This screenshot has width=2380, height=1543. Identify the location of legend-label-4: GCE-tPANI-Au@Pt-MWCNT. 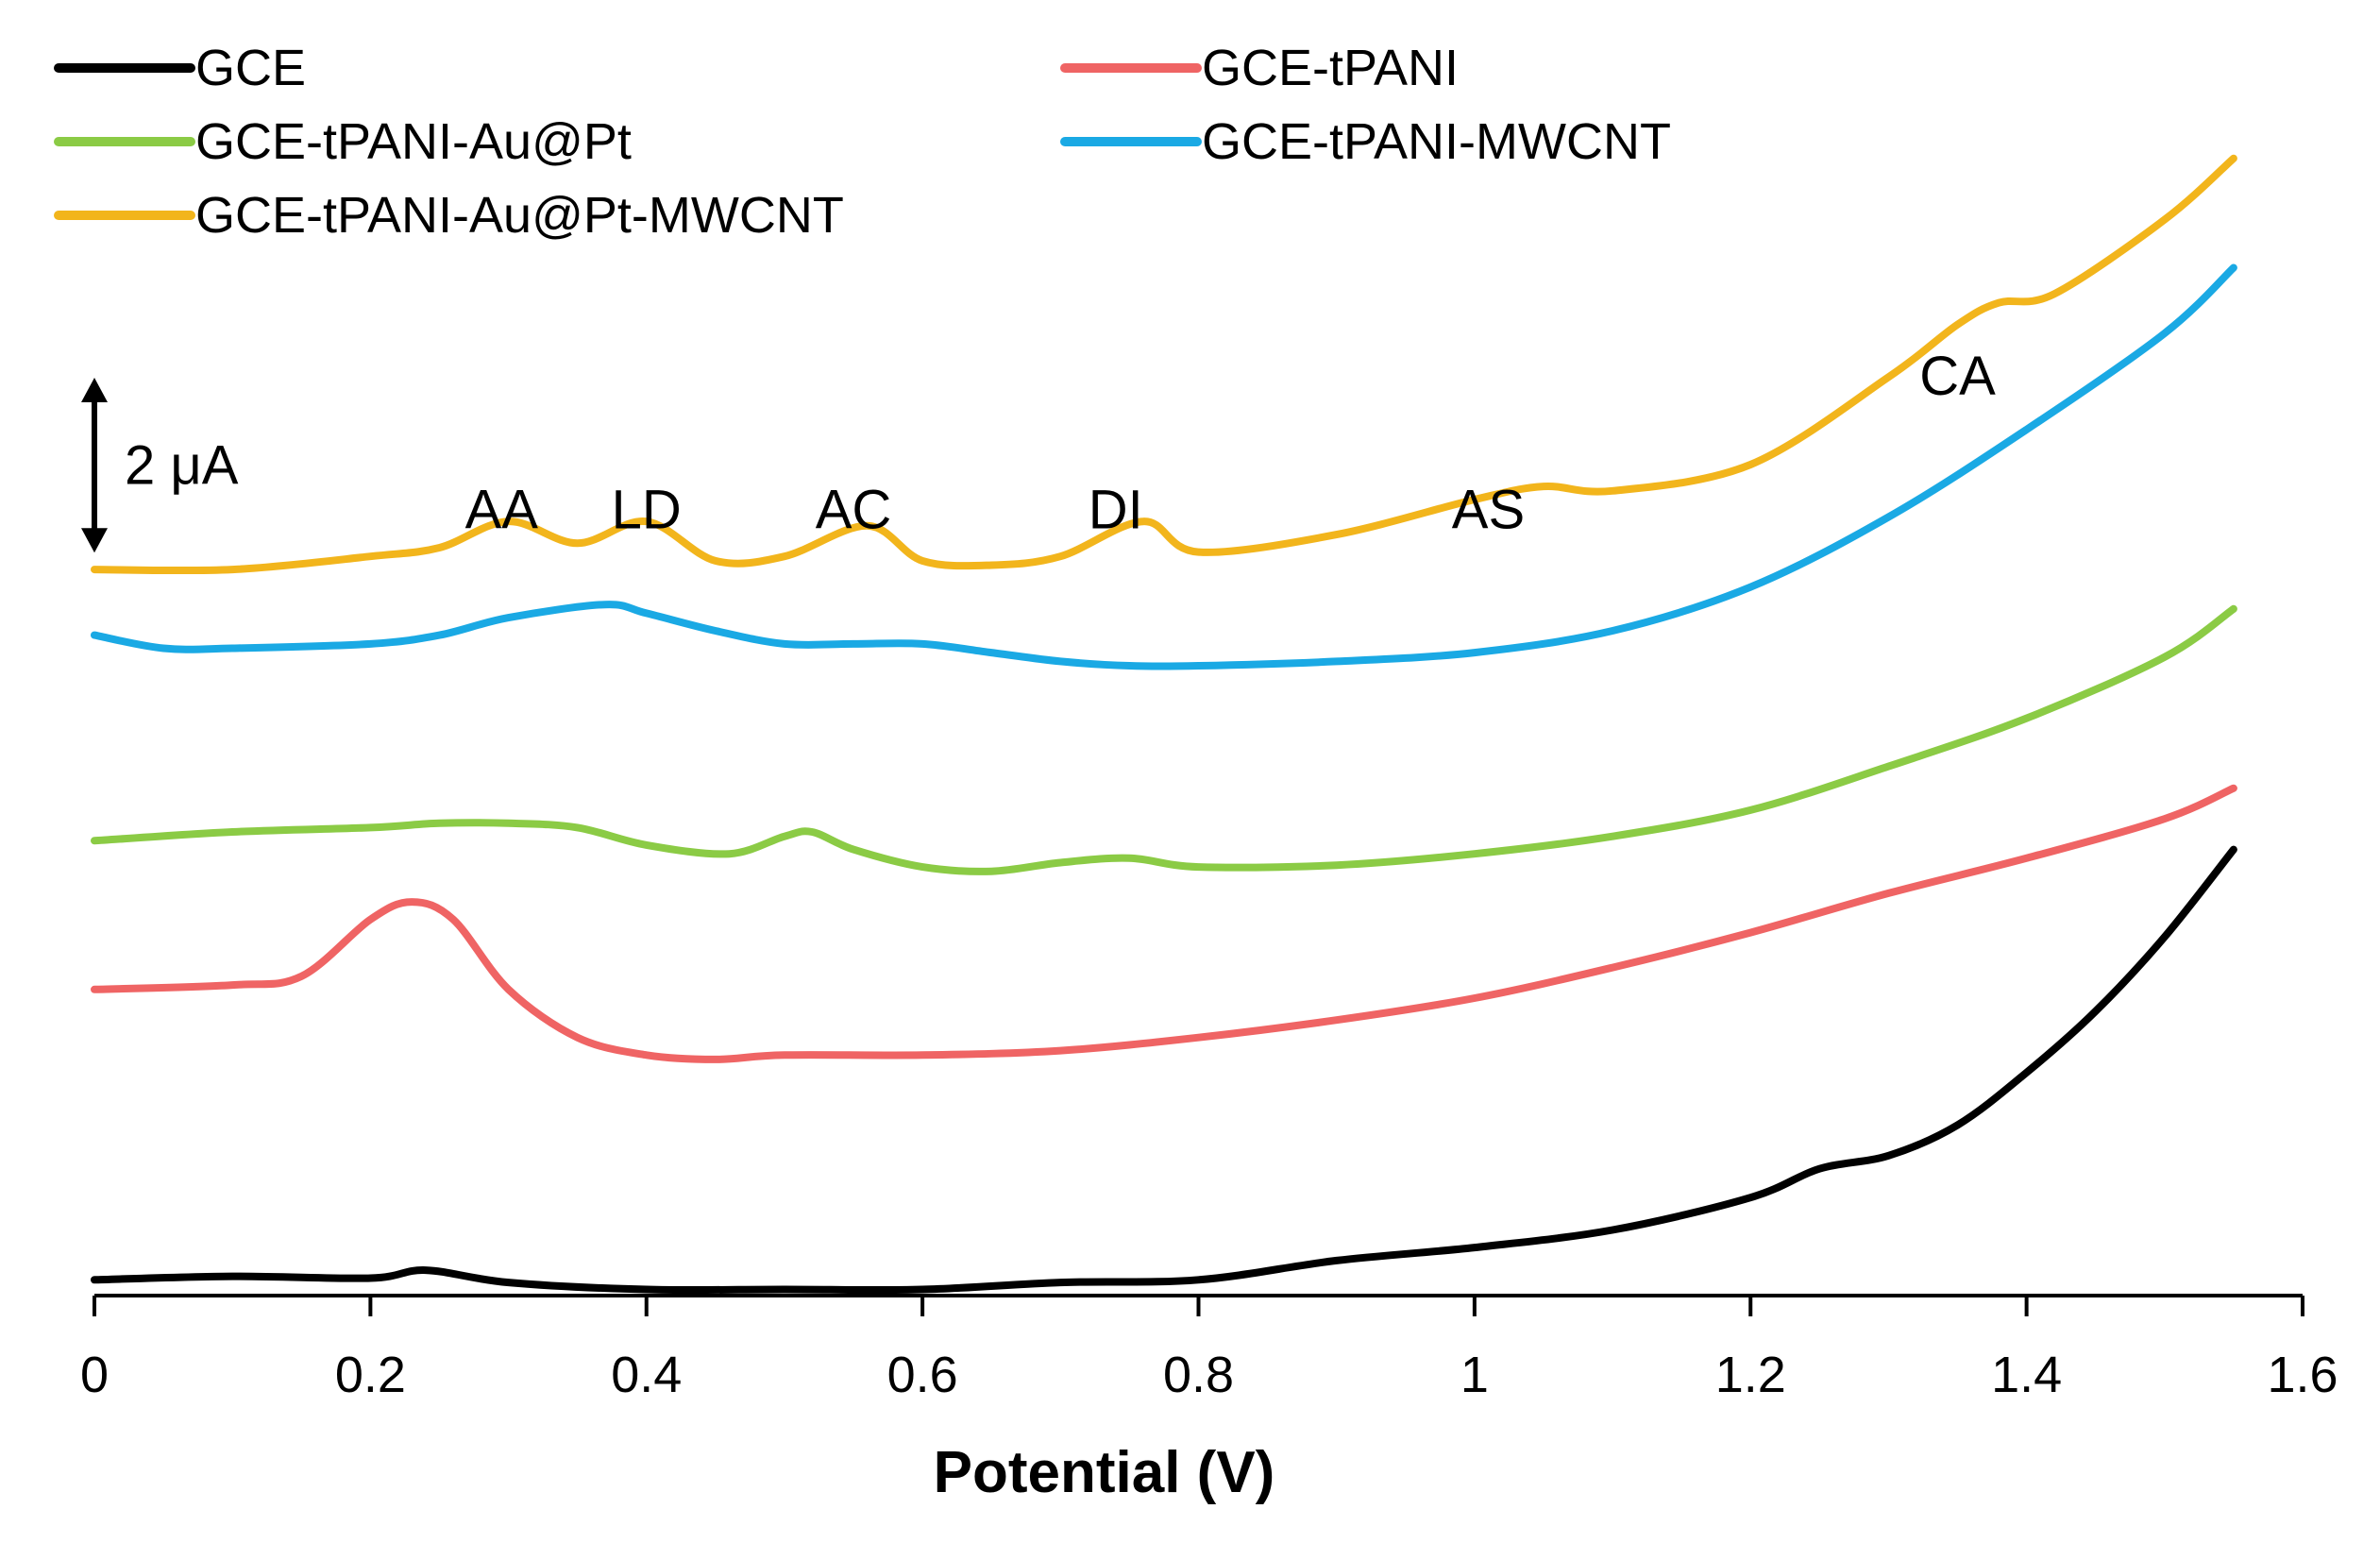
(519, 216).